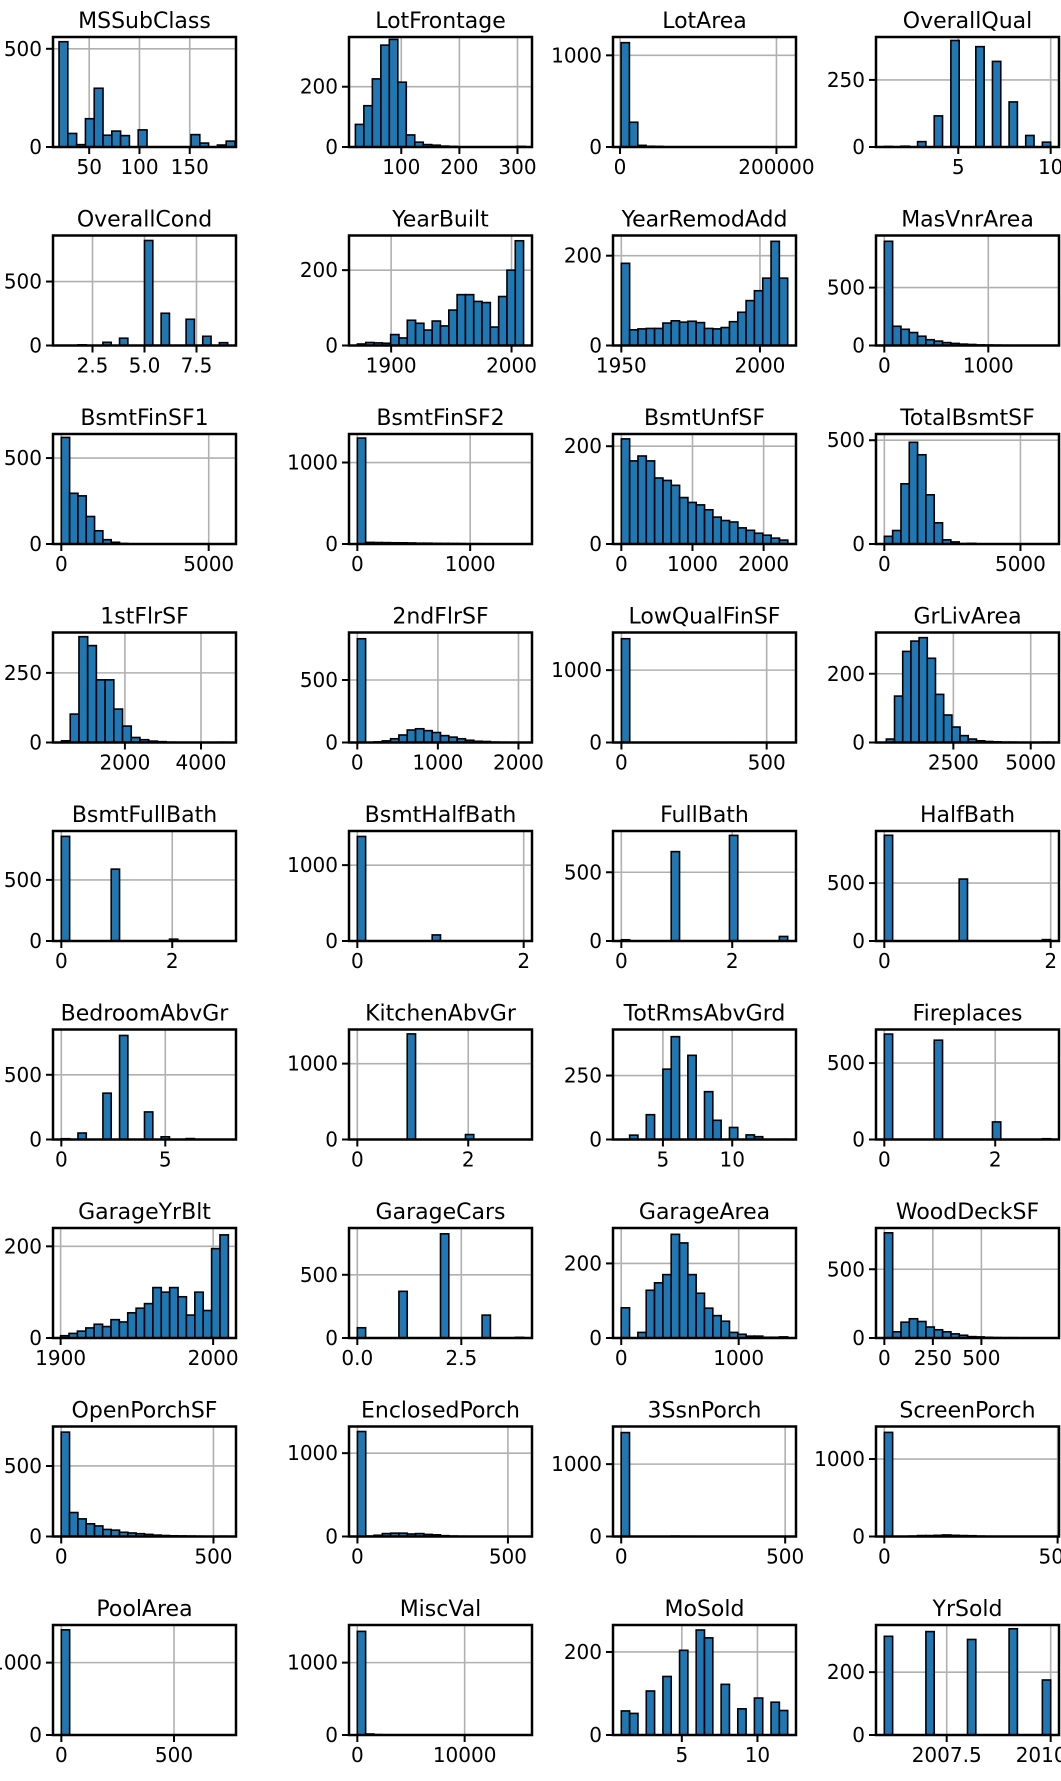 This screenshot has height=1781, width=1061. Describe the element at coordinates (967, 1411) in the screenshot. I see `subplot-title: ScreenPorch` at that location.